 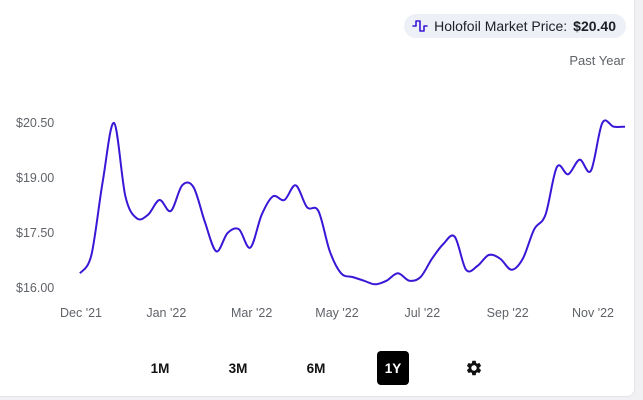 What do you see at coordinates (474, 368) in the screenshot?
I see `gear-icon` at bounding box center [474, 368].